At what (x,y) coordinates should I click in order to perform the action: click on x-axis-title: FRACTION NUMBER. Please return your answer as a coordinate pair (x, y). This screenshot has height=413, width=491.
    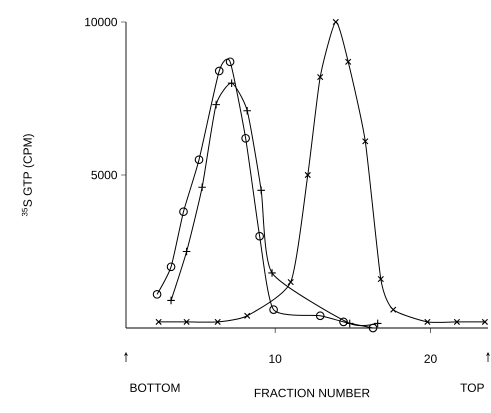
    Looking at the image, I should click on (312, 393).